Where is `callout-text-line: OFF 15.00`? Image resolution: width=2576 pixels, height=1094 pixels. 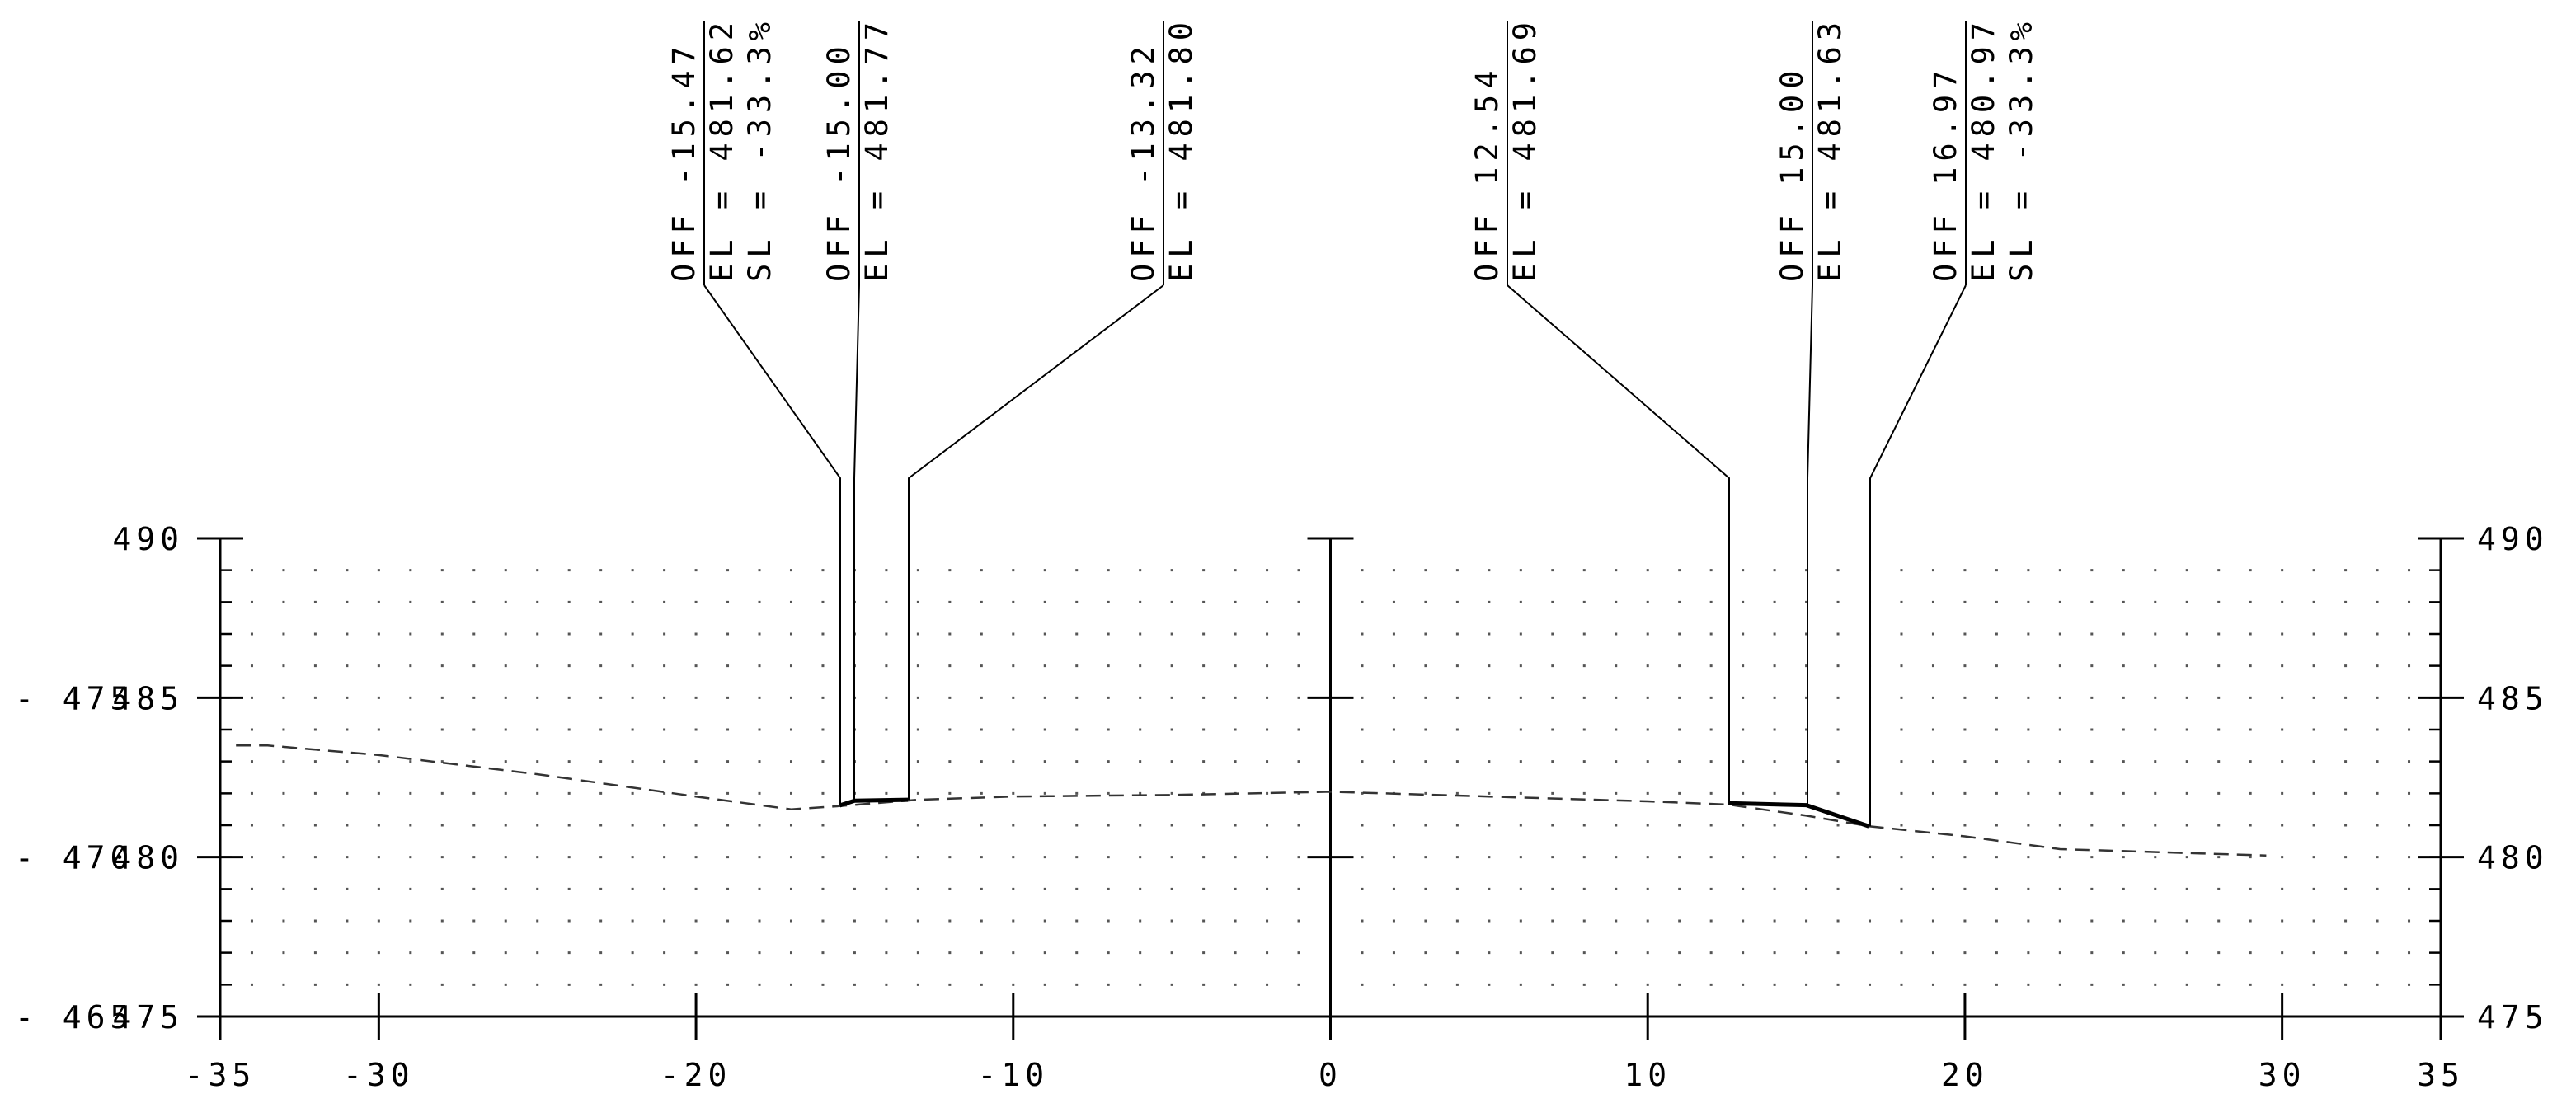 callout-text-line: OFF 15.00 is located at coordinates (1792, 173).